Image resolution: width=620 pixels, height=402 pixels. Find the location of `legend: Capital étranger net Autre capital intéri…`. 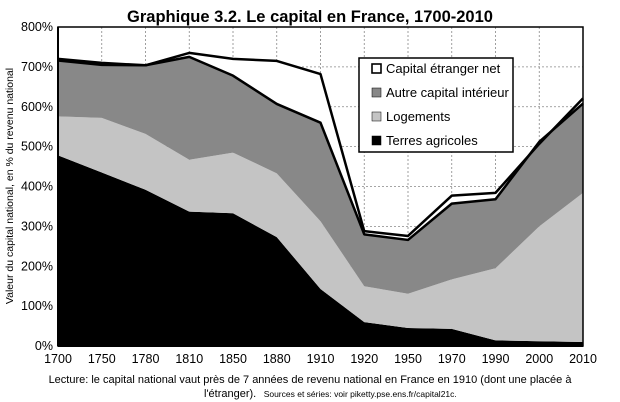

legend: Capital étranger net Autre capital intéri… is located at coordinates (436, 105).